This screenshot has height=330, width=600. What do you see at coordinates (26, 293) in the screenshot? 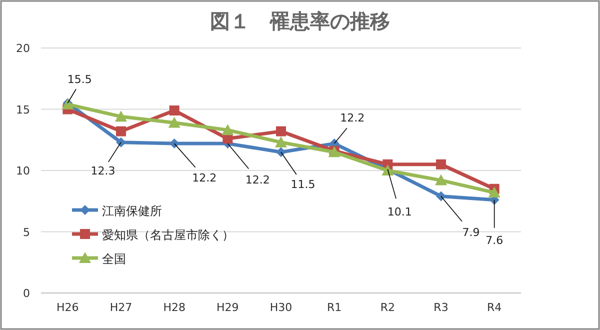
I see `y-tick-label: 0` at bounding box center [26, 293].